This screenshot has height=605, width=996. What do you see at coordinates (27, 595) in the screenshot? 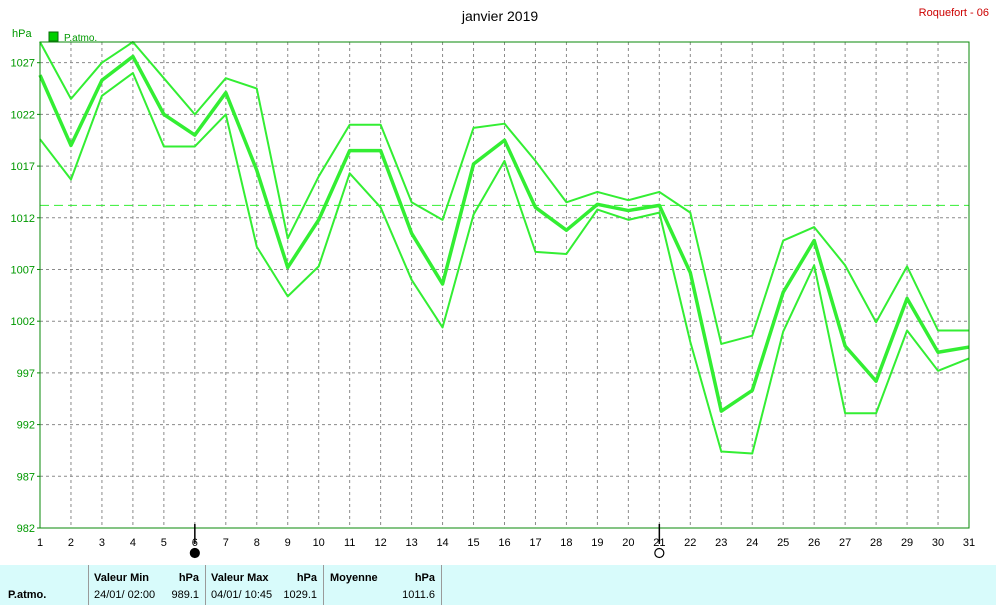
I see `row-label: P.atmo.` at bounding box center [27, 595].